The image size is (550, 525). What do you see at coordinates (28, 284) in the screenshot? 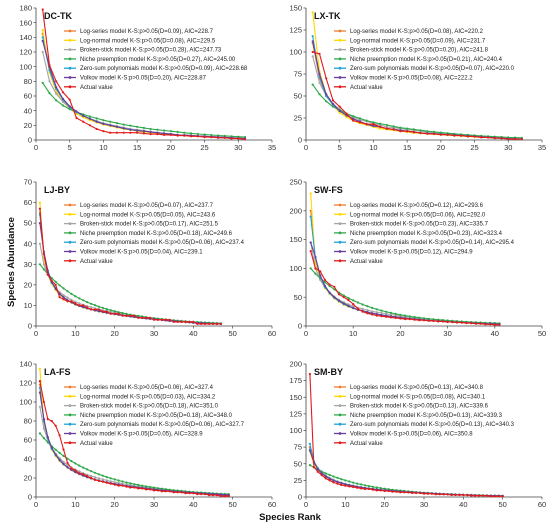
I see `y-tick-label: 20` at bounding box center [28, 284].